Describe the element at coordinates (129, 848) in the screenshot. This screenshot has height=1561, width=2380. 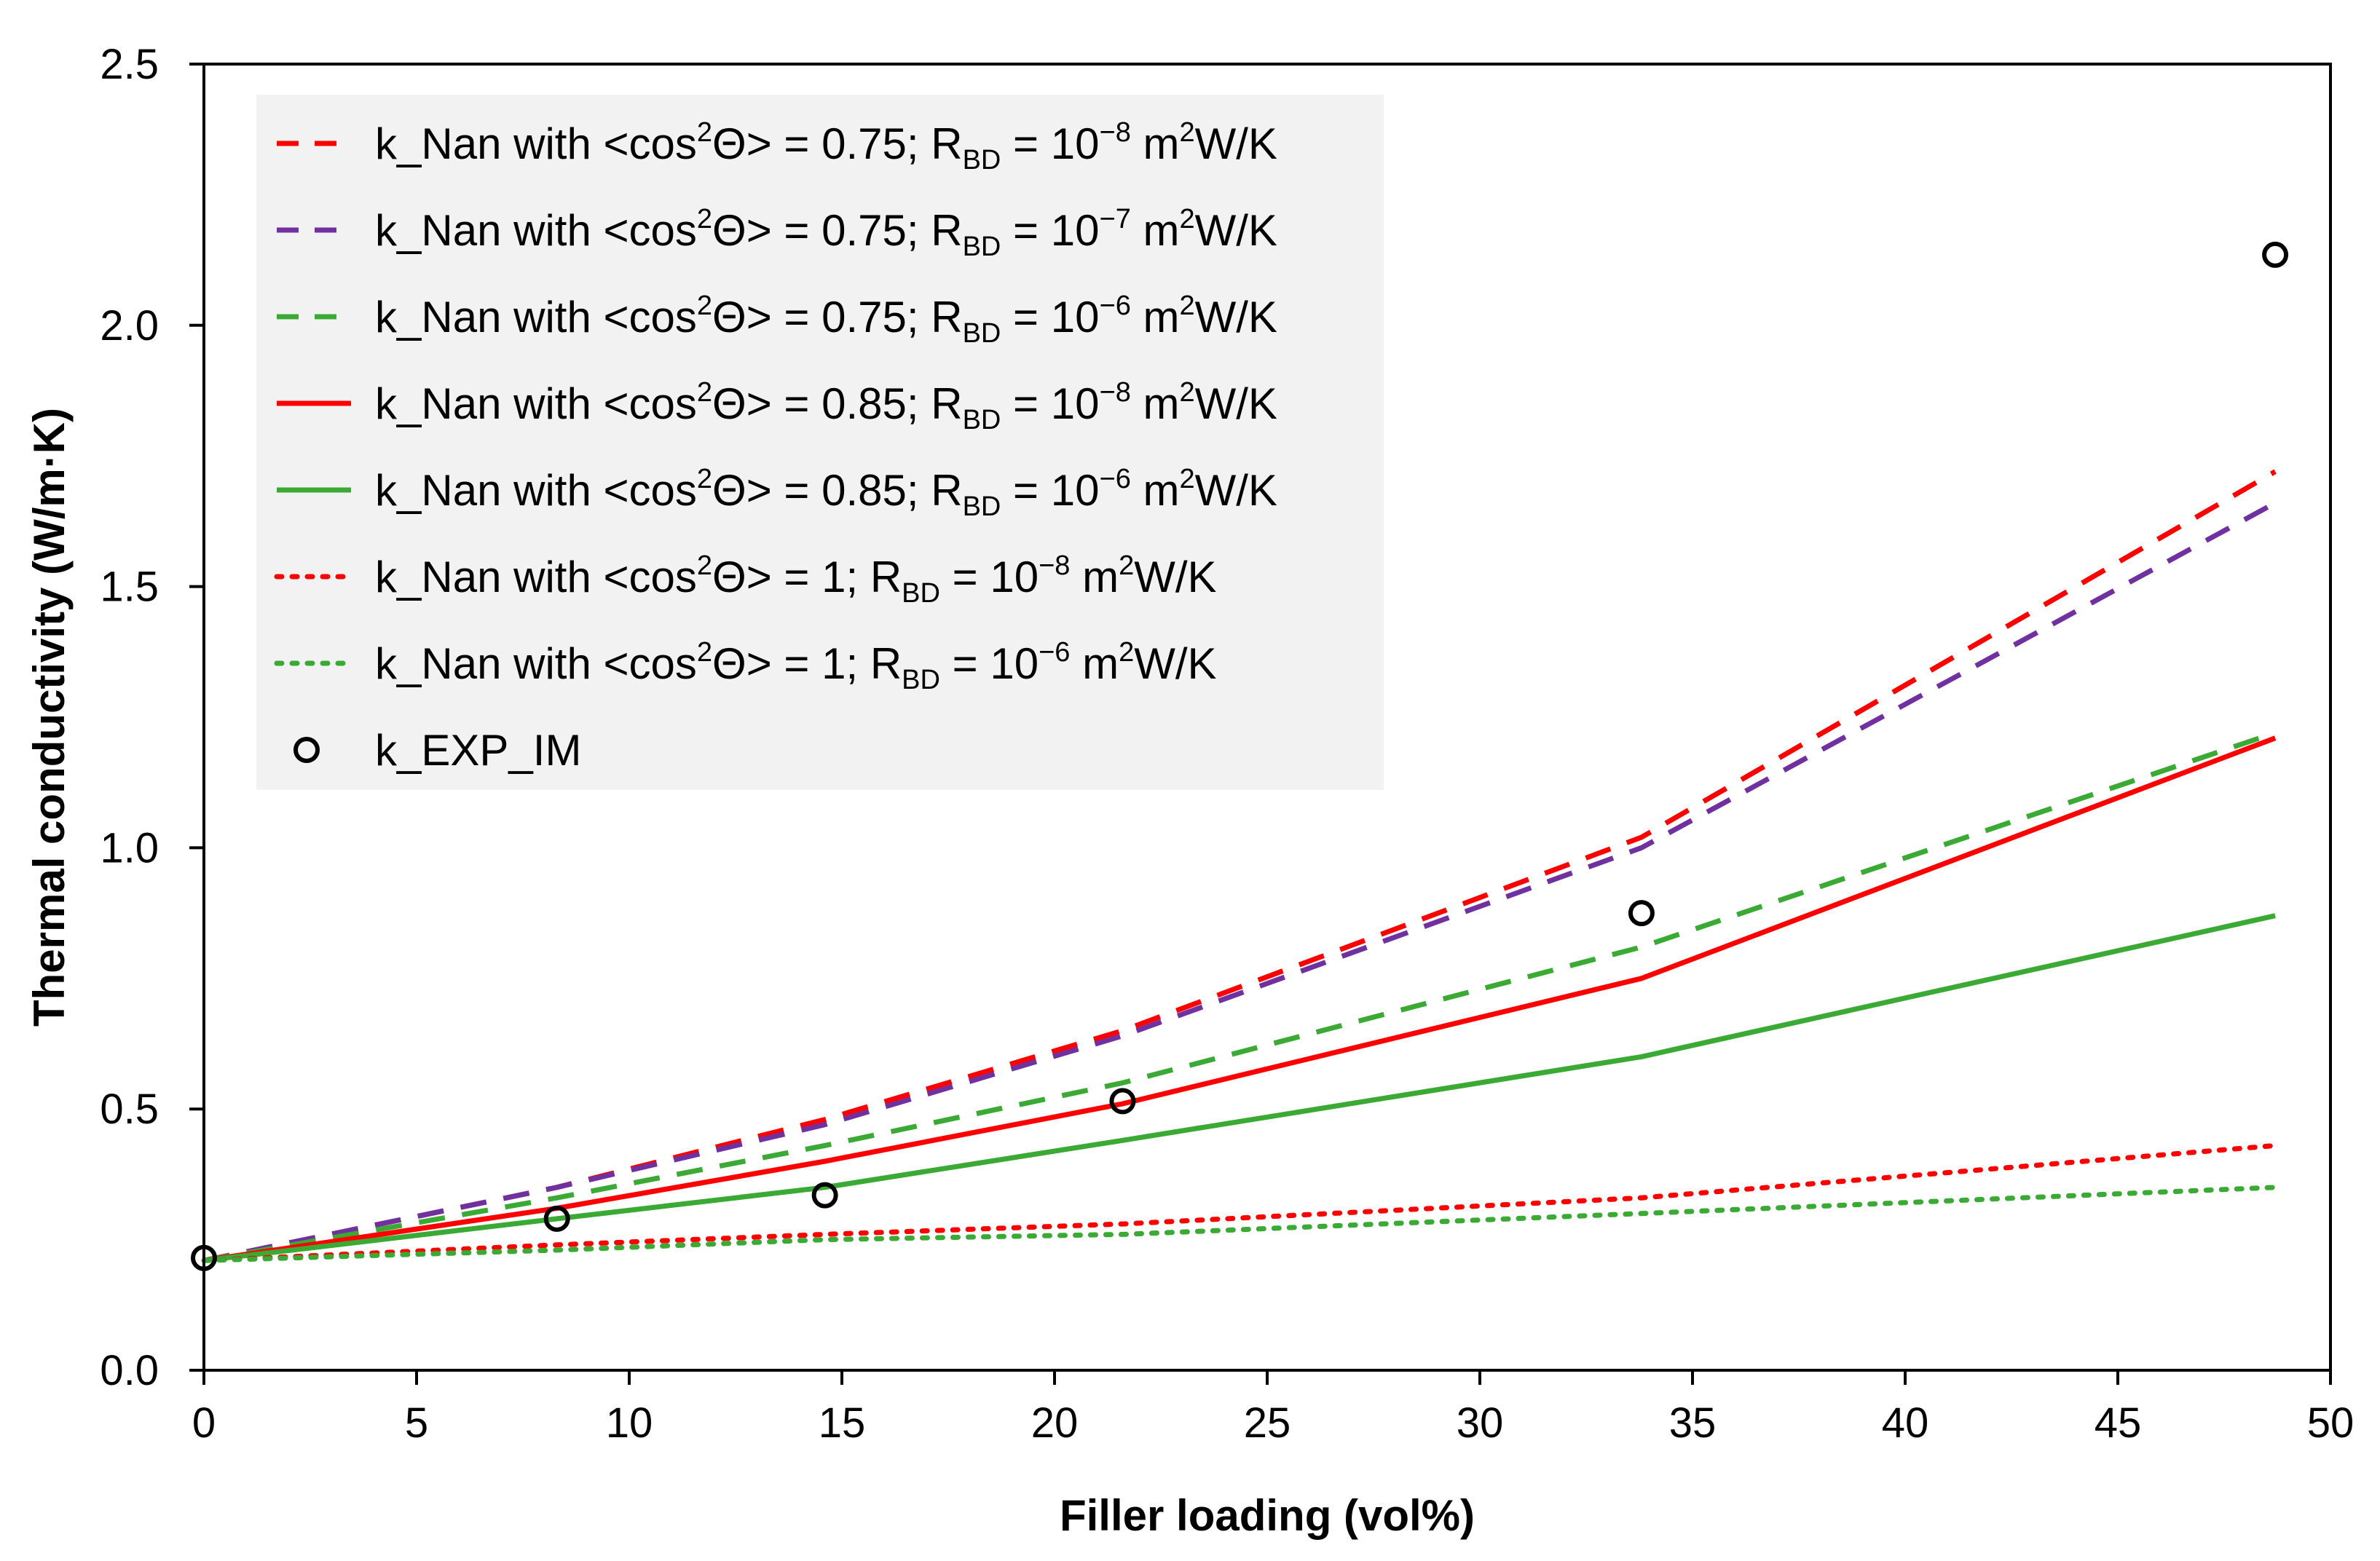
I see `y-tick-label: 1.0` at that location.